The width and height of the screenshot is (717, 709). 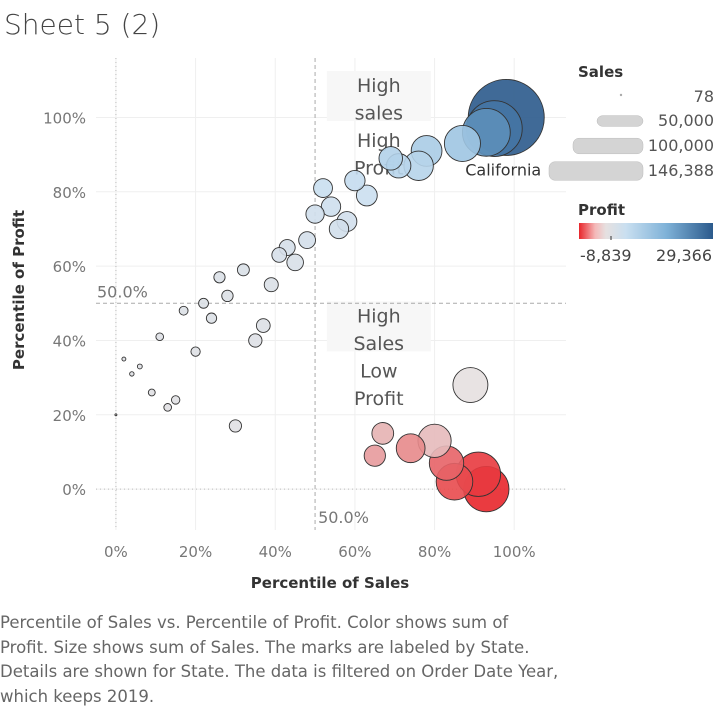 What do you see at coordinates (606, 255) in the screenshot?
I see `profit-min-label: -8,839` at bounding box center [606, 255].